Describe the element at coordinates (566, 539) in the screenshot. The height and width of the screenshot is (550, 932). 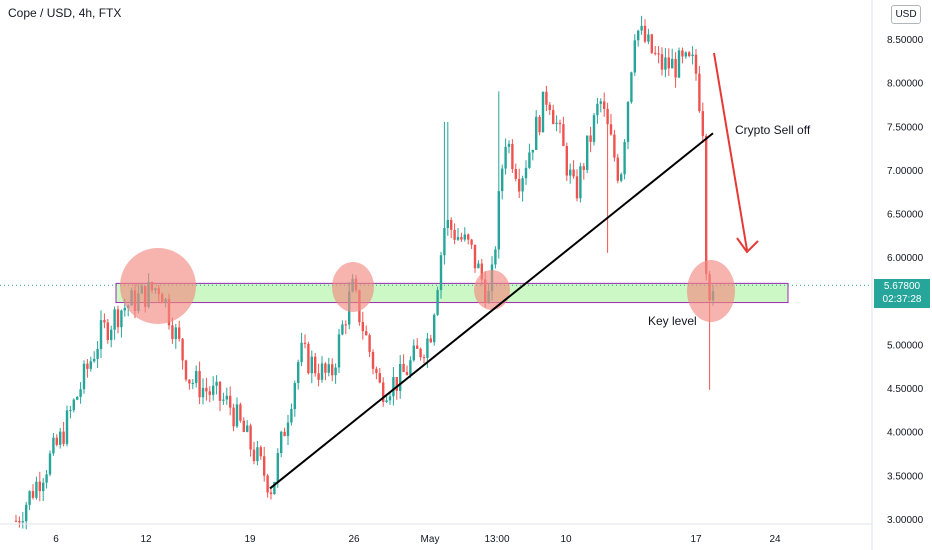
I see `x-tick-label: 10` at that location.